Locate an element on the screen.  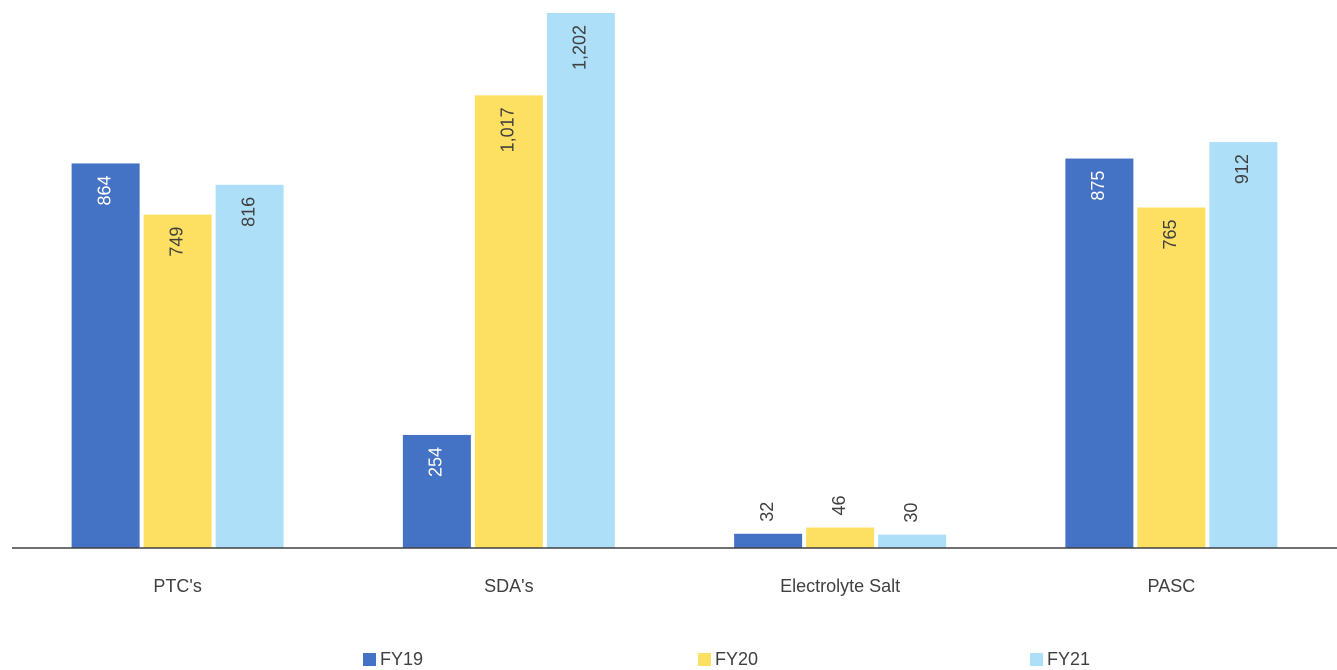
data-label: 32 is located at coordinates (767, 512).